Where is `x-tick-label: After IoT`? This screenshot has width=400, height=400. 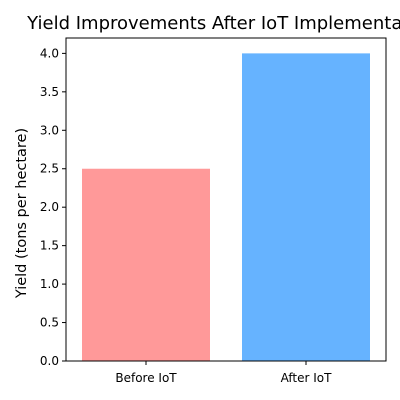 x-tick-label: After IoT is located at coordinates (307, 378).